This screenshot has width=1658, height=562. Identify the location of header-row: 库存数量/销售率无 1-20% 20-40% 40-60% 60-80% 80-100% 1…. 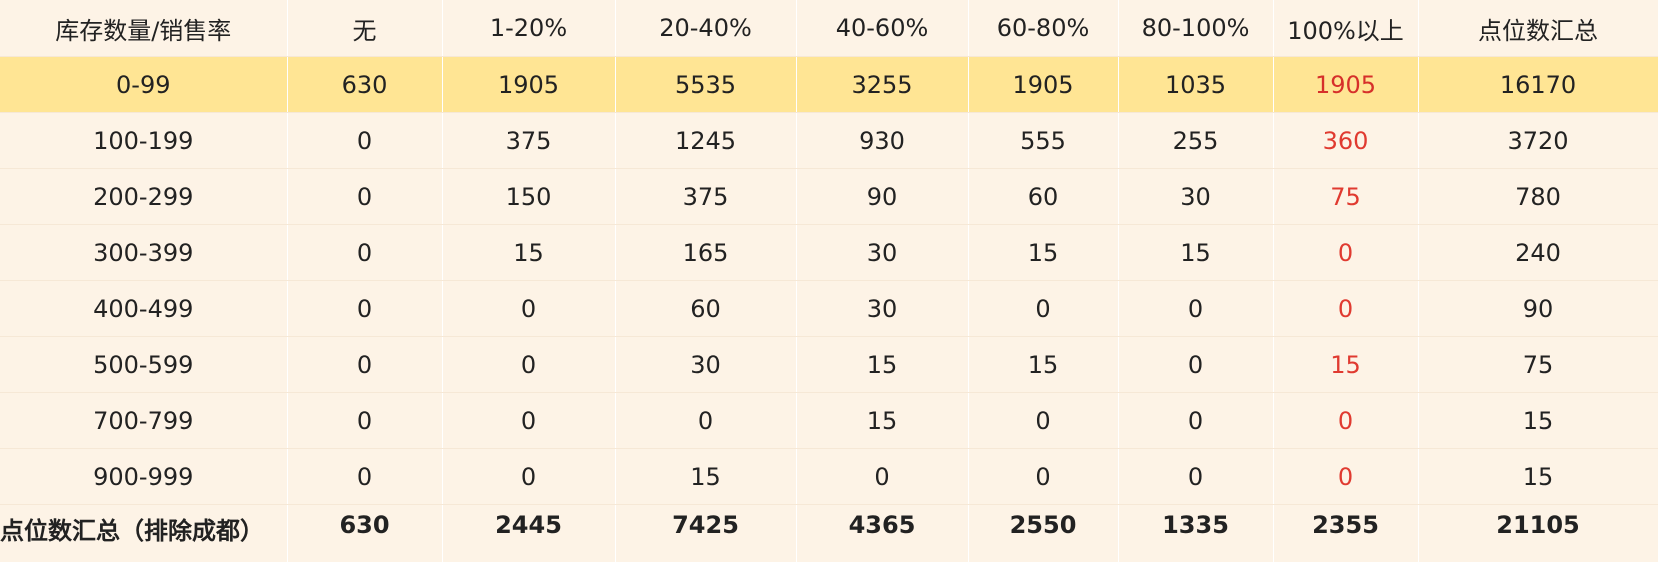
(829, 28).